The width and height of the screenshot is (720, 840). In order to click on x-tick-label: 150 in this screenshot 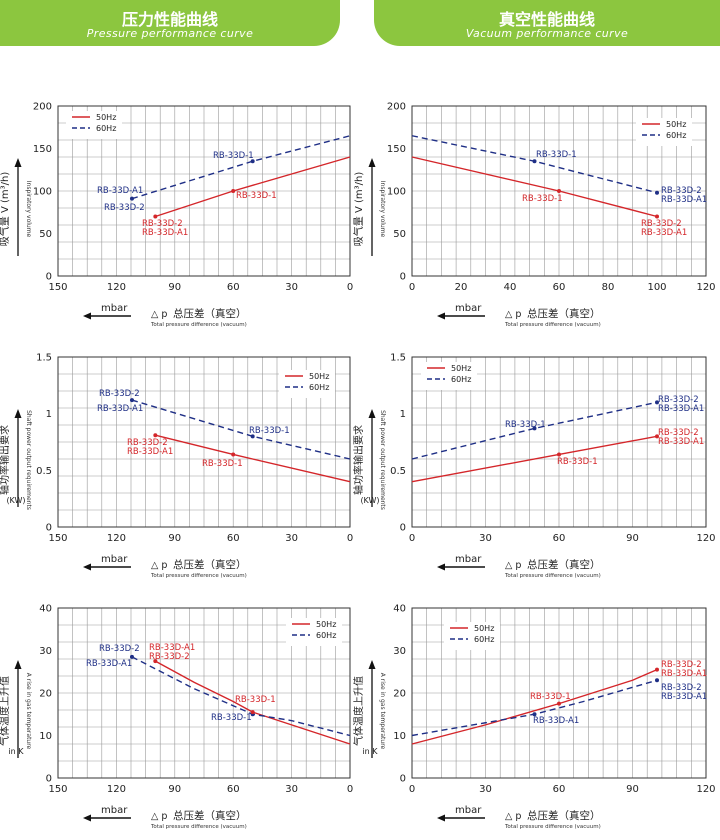, I will do `click(57, 538)`.